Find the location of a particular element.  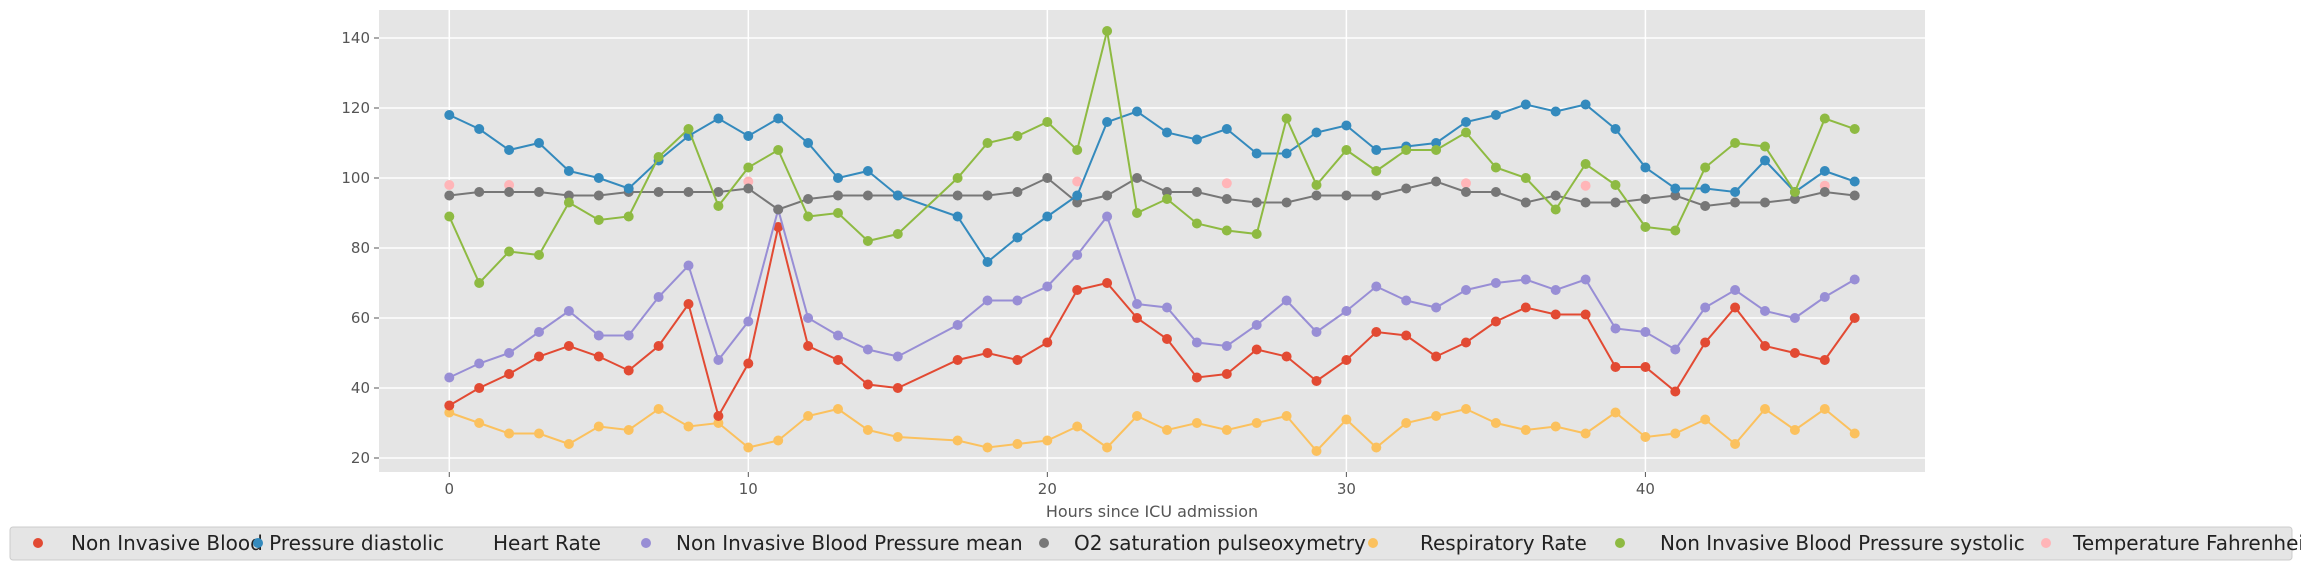

legend-entry: Heart Rate is located at coordinates (547, 543).